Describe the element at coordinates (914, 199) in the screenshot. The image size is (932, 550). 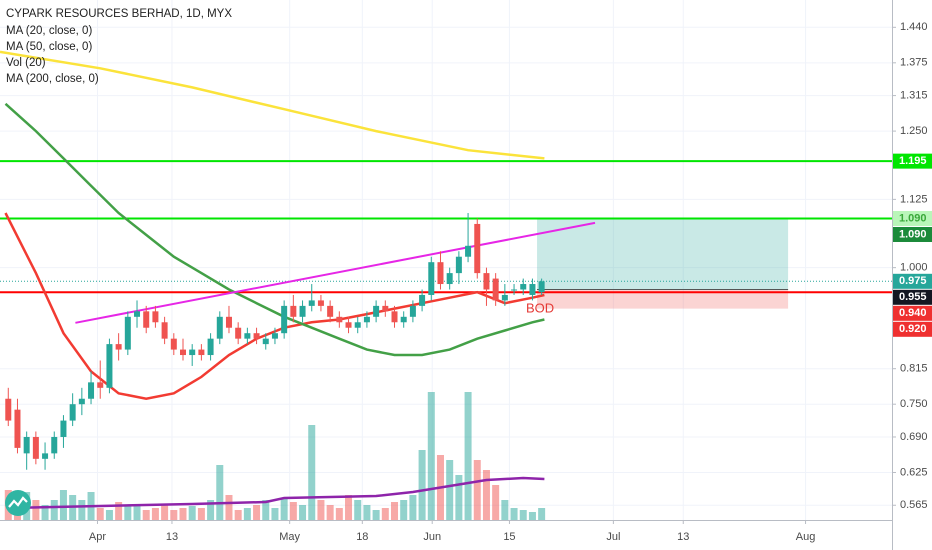
I see `y-tick-label: 1.125` at that location.